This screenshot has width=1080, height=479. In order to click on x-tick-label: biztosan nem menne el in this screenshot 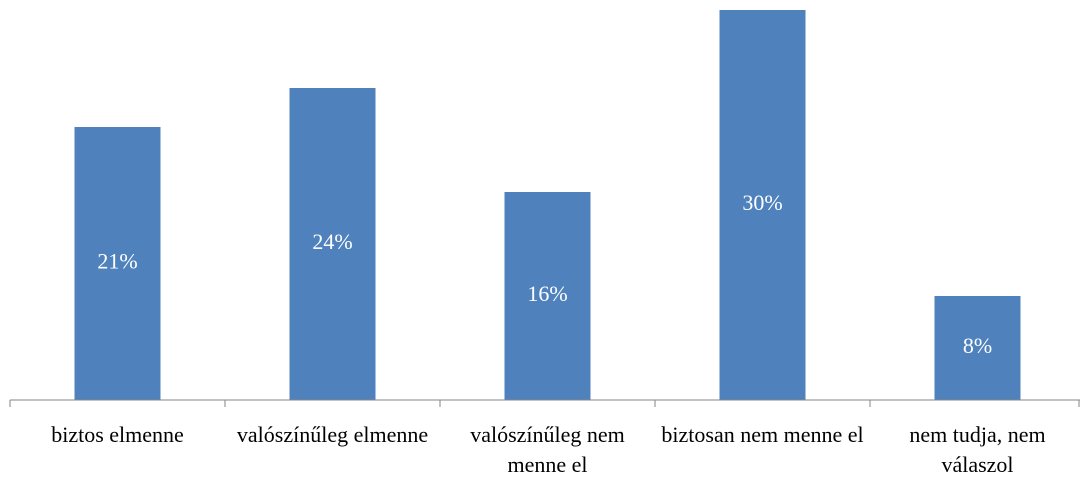, I will do `click(762, 434)`.